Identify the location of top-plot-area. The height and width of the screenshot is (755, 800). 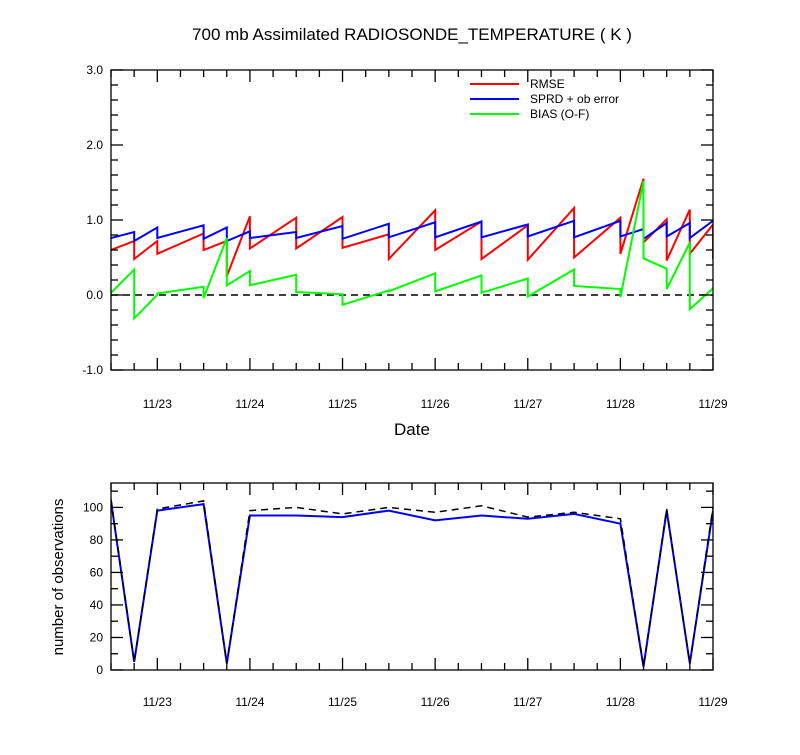
(412, 249).